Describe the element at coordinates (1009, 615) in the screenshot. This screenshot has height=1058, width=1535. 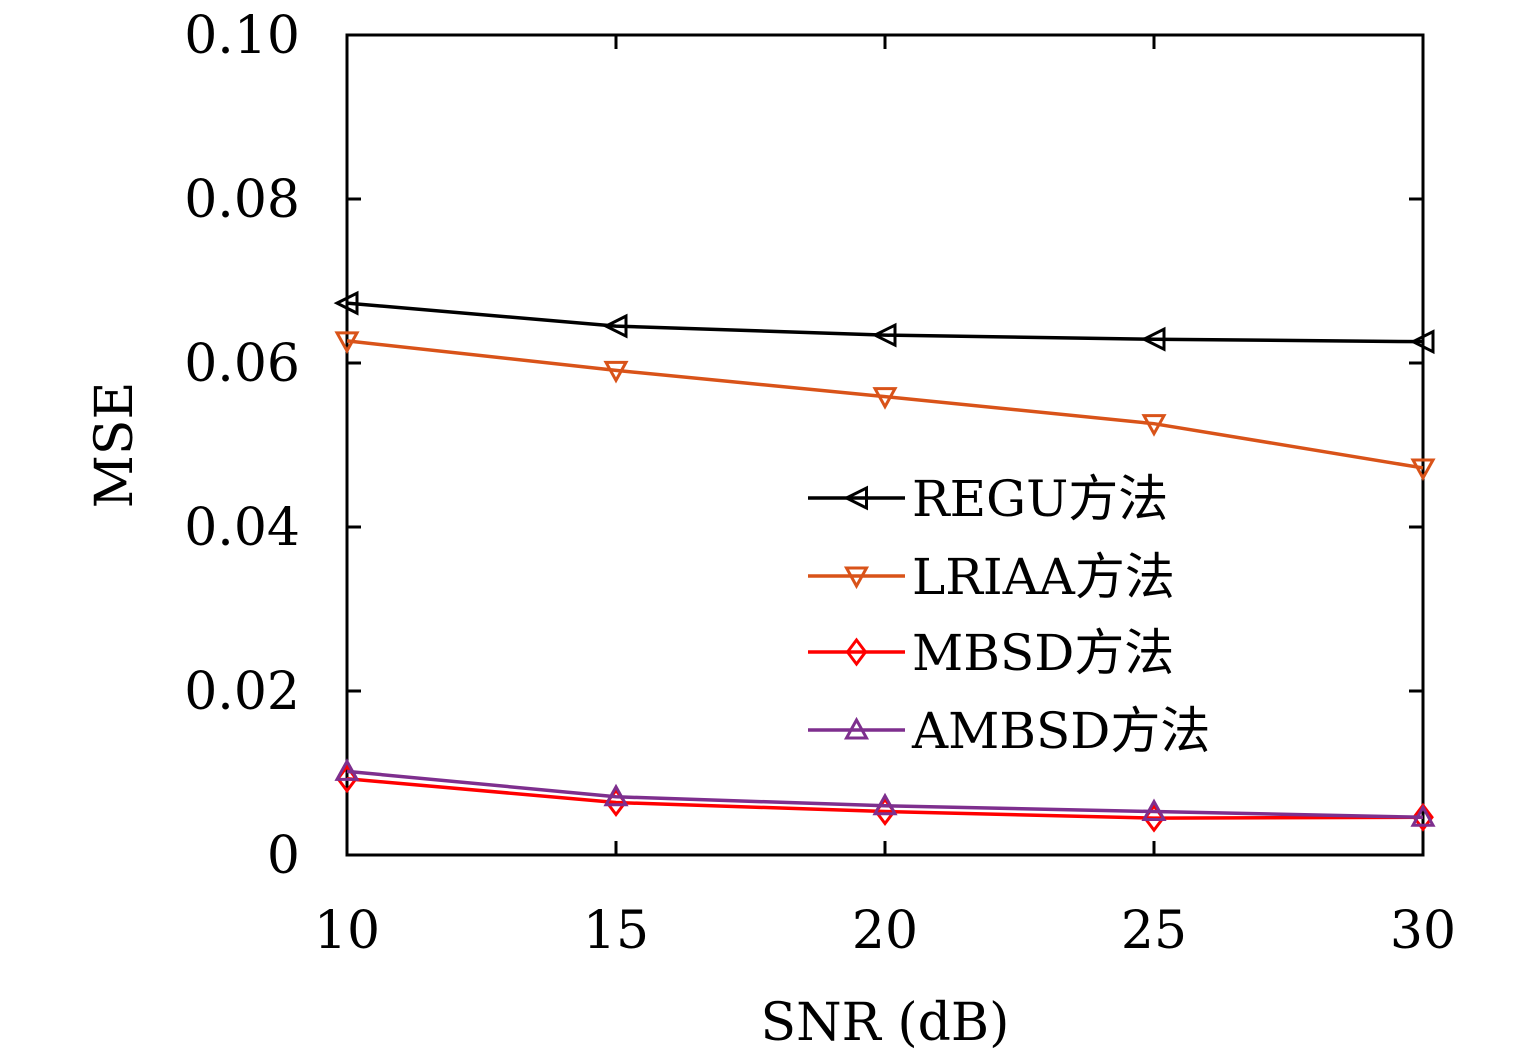
I see `legend: REGU方法 LRIAA方法 MBSD方法 AMBSD方法` at that location.